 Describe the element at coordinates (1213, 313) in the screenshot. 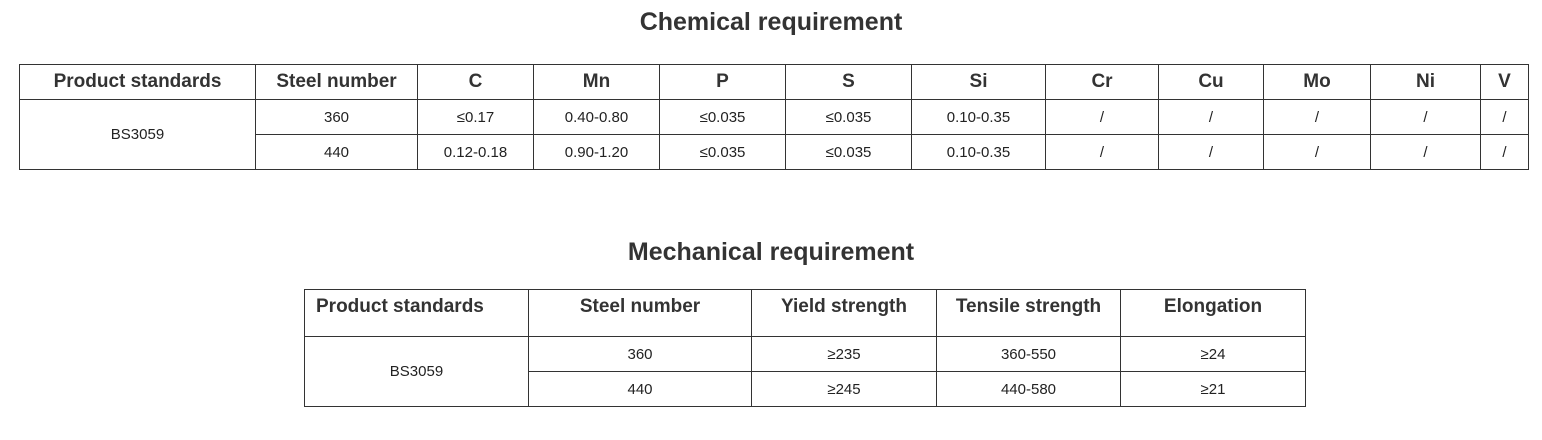

I see `header-cell: Elongation` at that location.